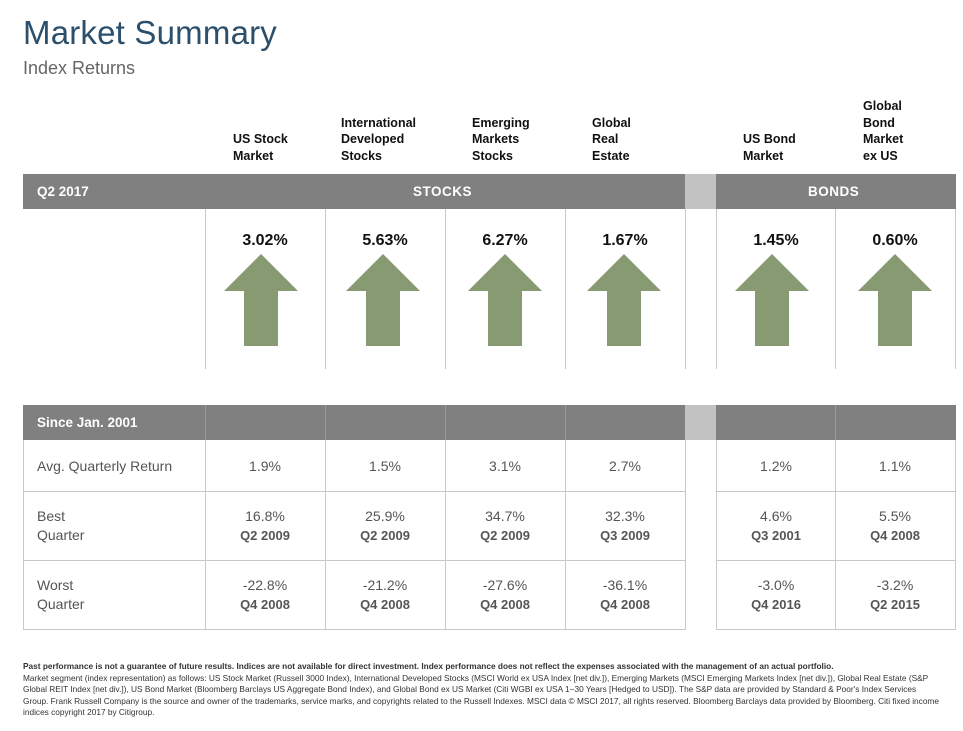  What do you see at coordinates (385, 595) in the screenshot?
I see `worst-intl-developed: -21.2% Q4 2008` at bounding box center [385, 595].